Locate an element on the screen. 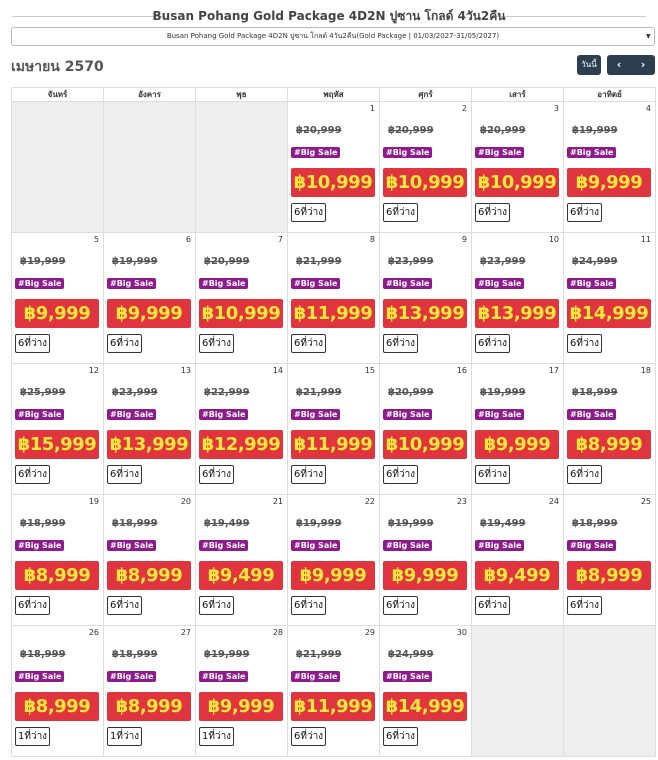  day-cell: 30 ฿24,999 #Big Sale ฿14,999 6ที่ว่าง is located at coordinates (426, 691).